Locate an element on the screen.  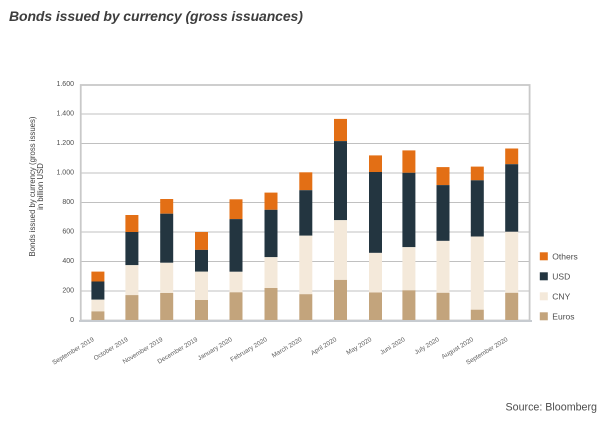
svg-text: 0 is located at coordinates (72, 320).